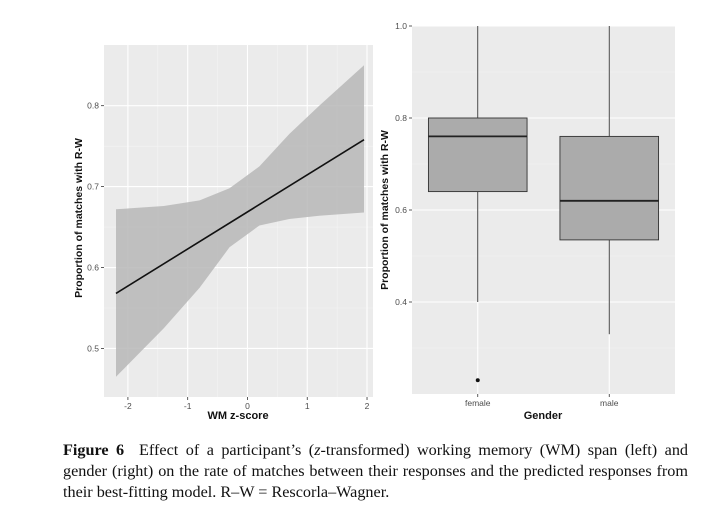 This screenshot has height=526, width=721. Describe the element at coordinates (543, 416) in the screenshot. I see `right-x-axis-label: Gender` at that location.